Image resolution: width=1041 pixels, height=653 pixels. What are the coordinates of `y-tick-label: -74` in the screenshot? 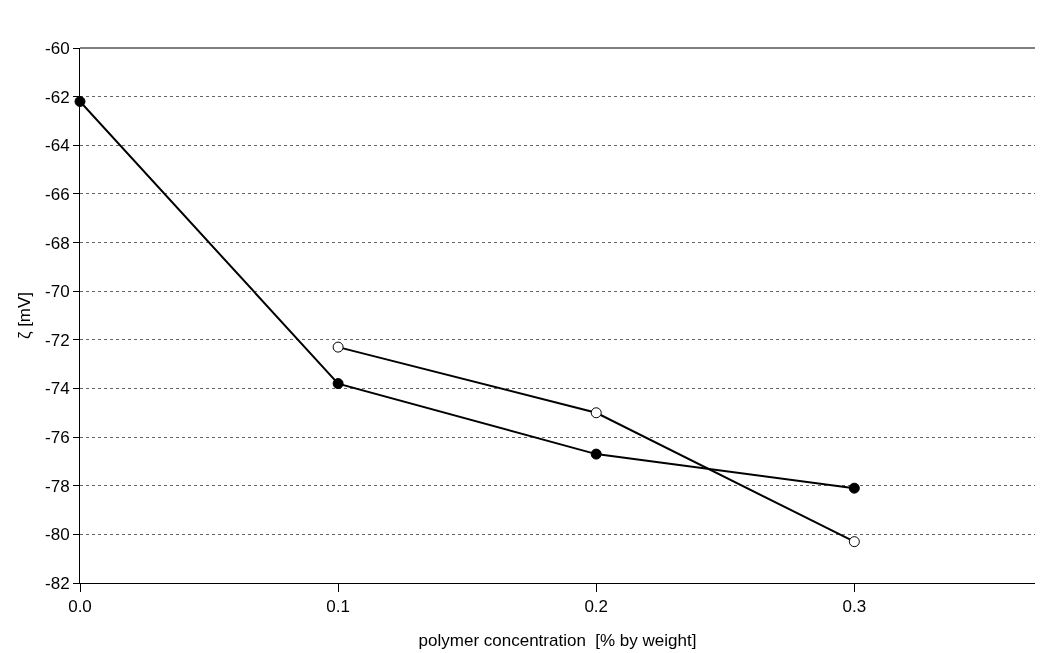 It's located at (57, 389).